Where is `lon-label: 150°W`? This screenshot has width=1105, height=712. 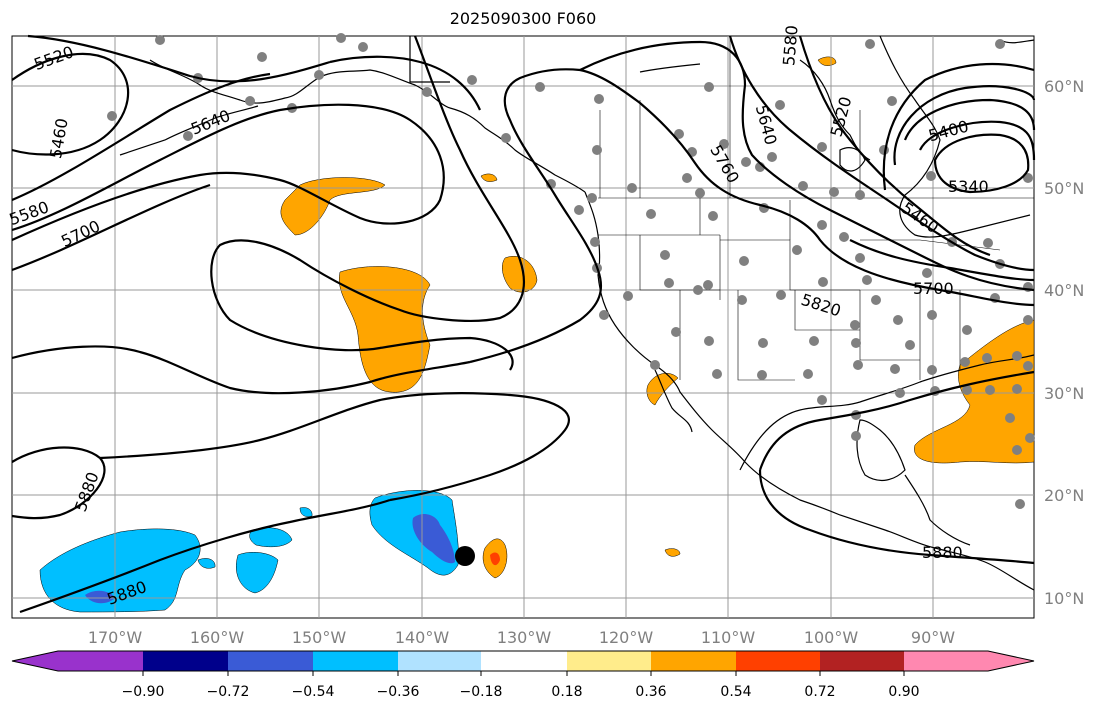 lon-label: 150°W is located at coordinates (319, 637).